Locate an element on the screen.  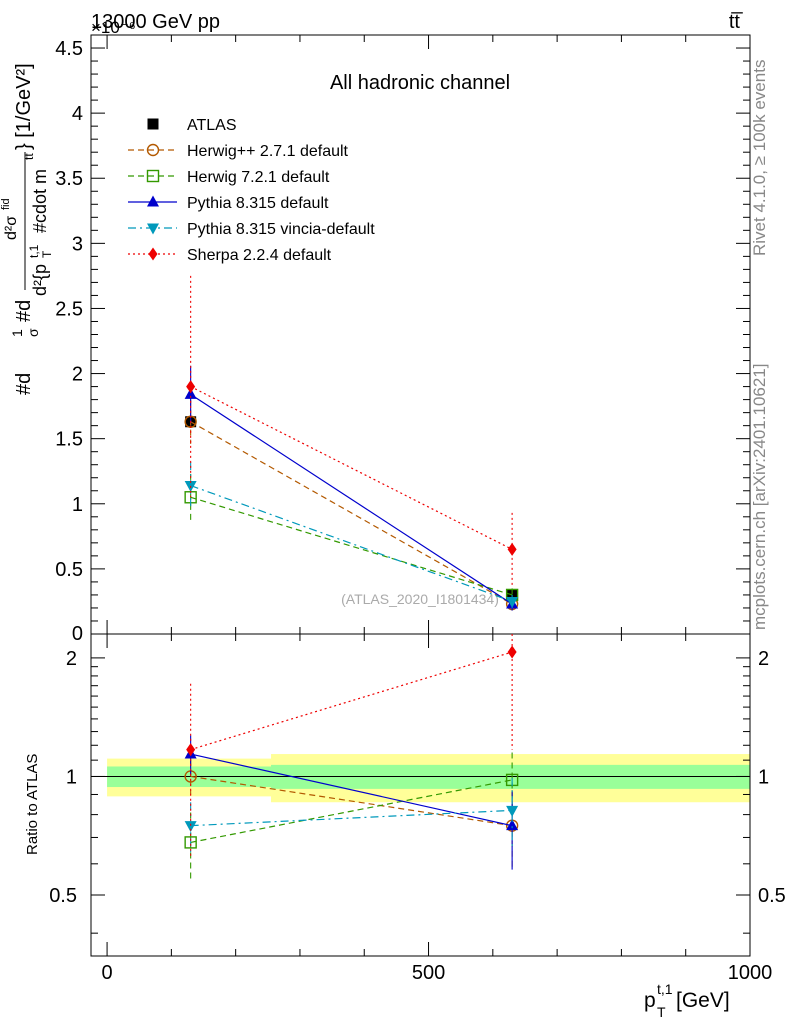
series-pythia-8-315-default is located at coordinates (351, 488).